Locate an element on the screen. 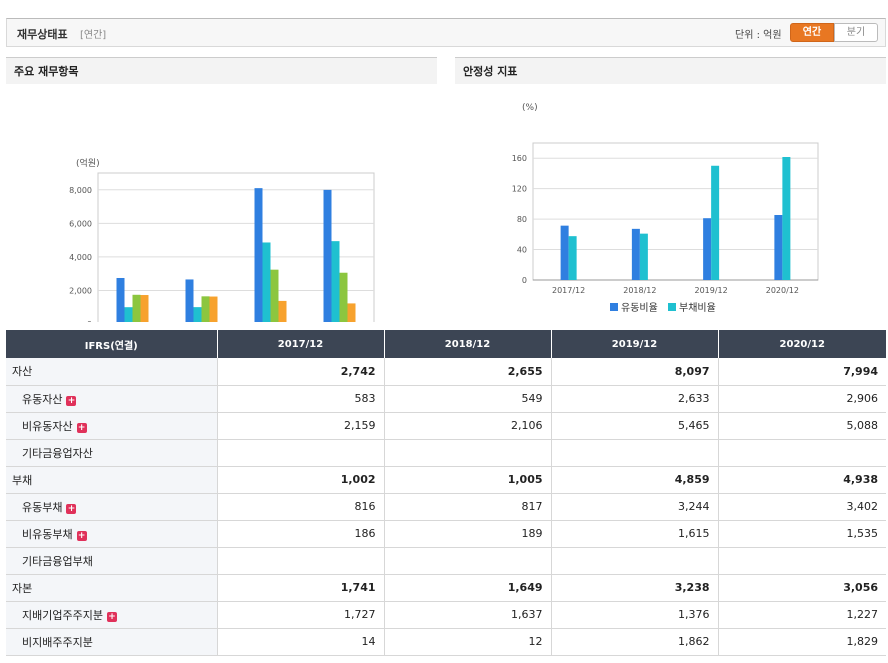  tab-quarter: 분기 is located at coordinates (856, 32).